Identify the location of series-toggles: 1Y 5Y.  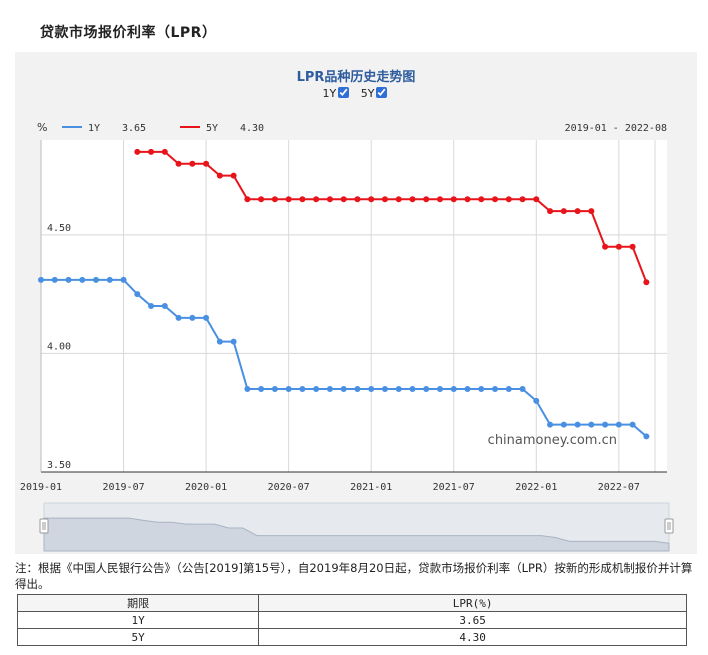
(356, 93).